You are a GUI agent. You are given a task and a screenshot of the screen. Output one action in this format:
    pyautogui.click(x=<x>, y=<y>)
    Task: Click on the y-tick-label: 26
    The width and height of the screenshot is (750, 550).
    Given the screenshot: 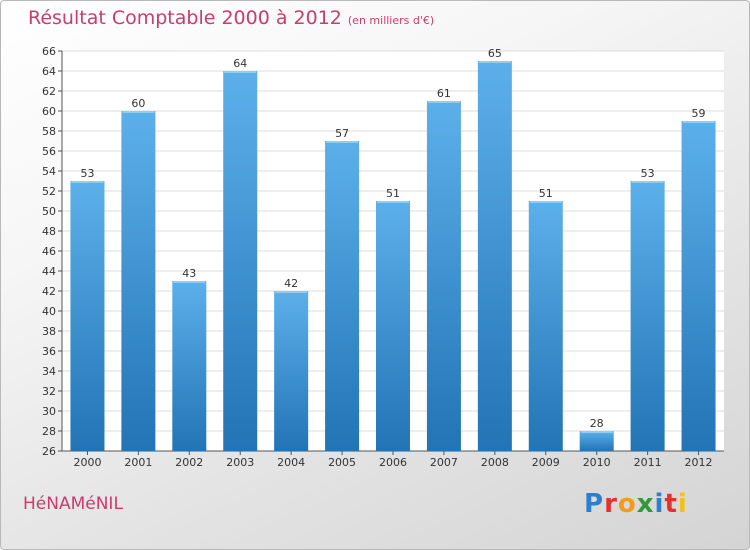 What is the action you would take?
    pyautogui.click(x=49, y=451)
    